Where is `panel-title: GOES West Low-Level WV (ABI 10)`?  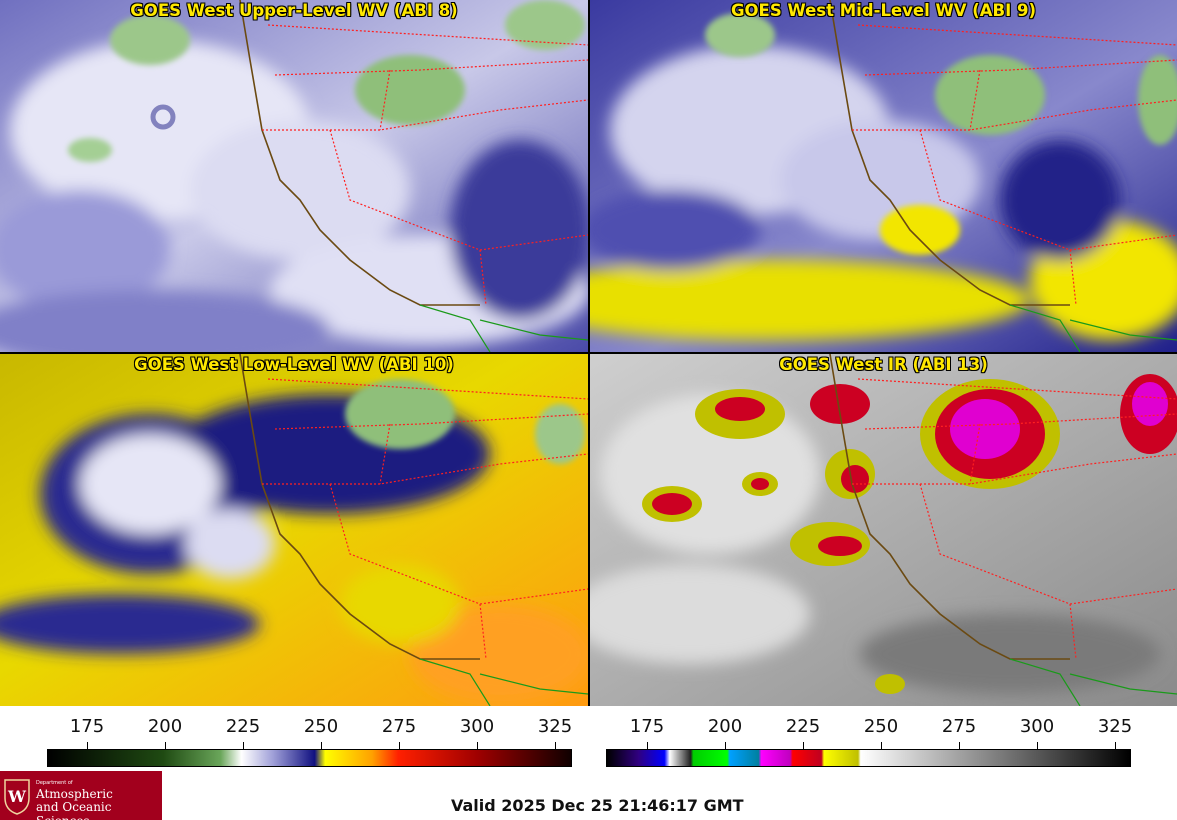 panel-title: GOES West Low-Level WV (ABI 10) is located at coordinates (294, 364).